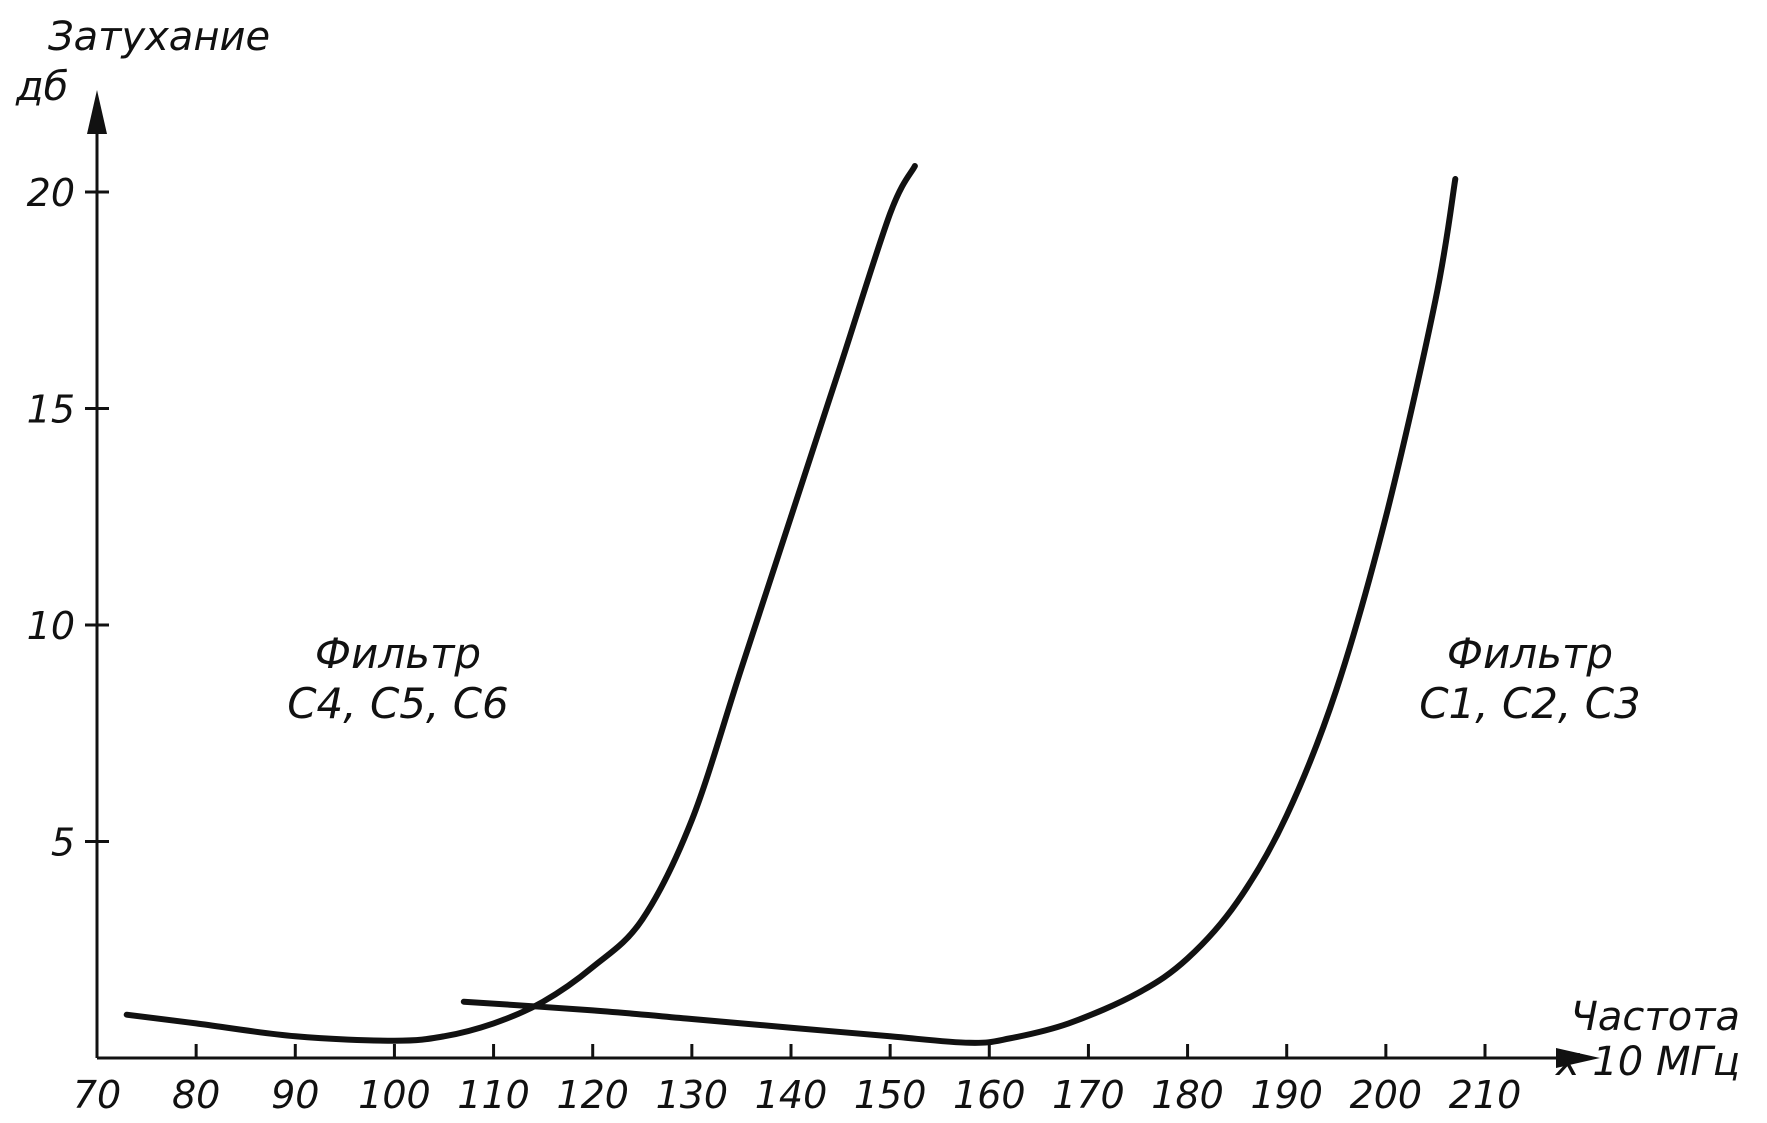 The height and width of the screenshot is (1123, 1767). I want to click on x-tick-label: 90, so click(295, 1095).